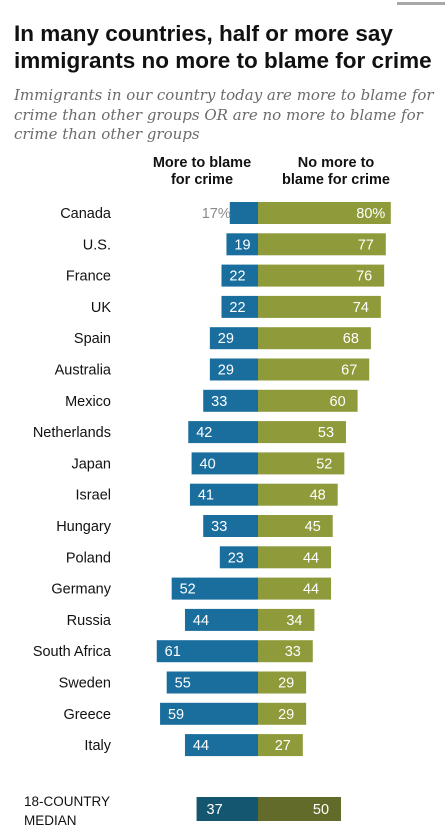  Describe the element at coordinates (173, 652) in the screenshot. I see `value-label-more: 61` at that location.